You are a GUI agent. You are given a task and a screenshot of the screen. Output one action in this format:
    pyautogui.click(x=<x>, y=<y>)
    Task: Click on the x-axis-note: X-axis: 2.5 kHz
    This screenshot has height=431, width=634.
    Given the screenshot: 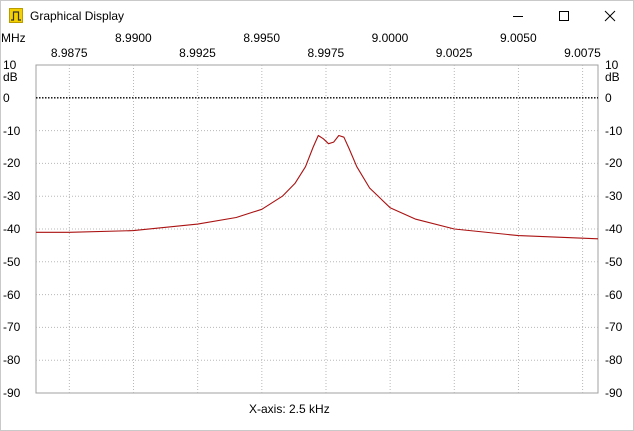 What is the action you would take?
    pyautogui.click(x=289, y=409)
    